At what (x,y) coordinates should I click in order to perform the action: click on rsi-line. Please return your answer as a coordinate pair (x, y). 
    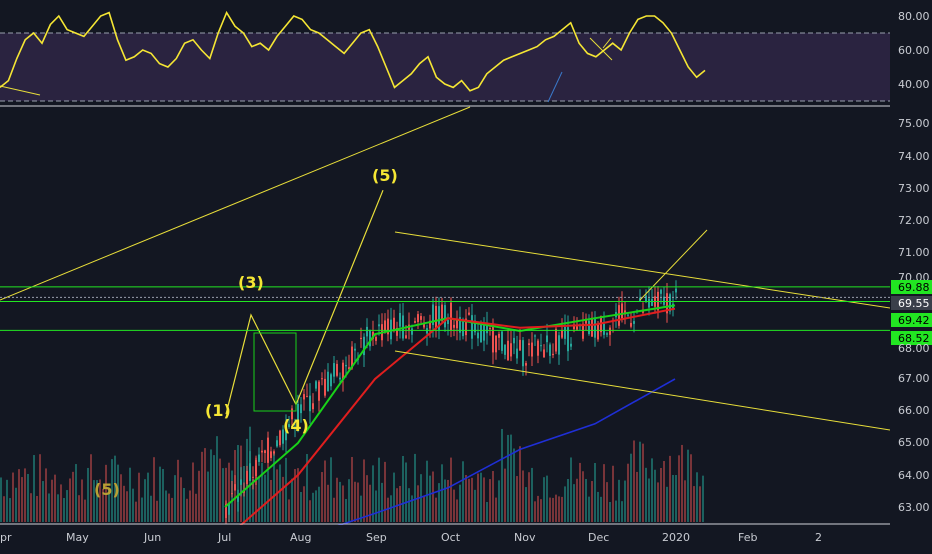
    Looking at the image, I should click on (353, 51).